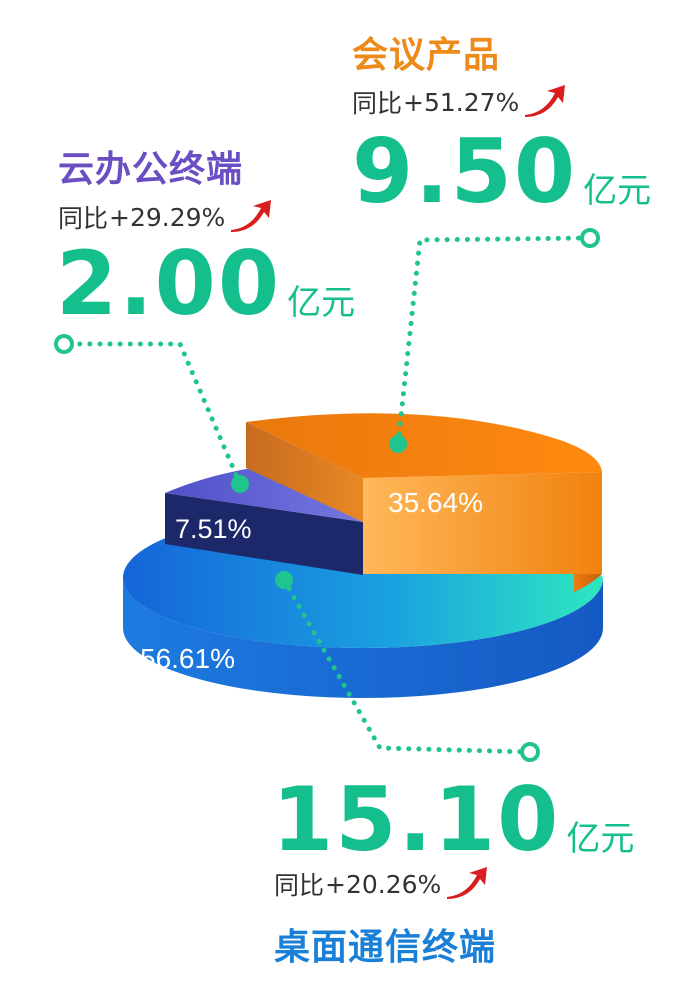  Describe the element at coordinates (152, 414) in the screenshot. I see `cloud-office-leader` at that location.